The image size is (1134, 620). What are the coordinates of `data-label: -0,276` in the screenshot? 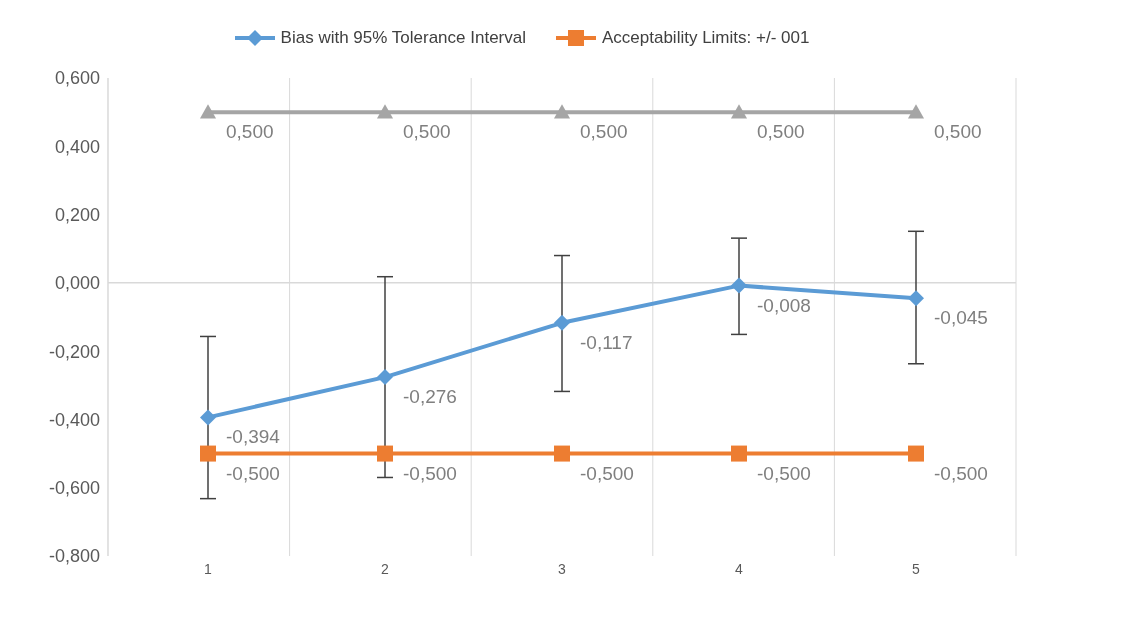 It's located at (430, 397).